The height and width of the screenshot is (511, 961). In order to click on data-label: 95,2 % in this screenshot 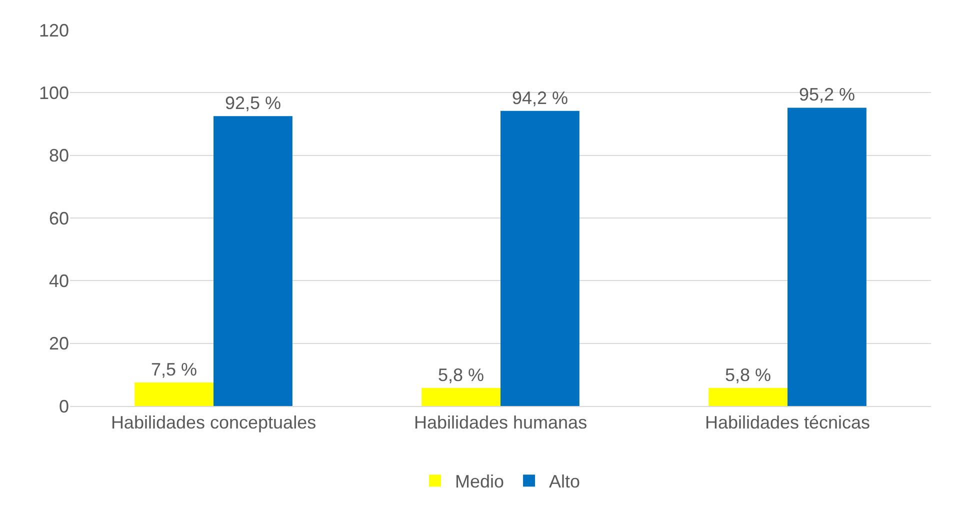, I will do `click(826, 94)`.